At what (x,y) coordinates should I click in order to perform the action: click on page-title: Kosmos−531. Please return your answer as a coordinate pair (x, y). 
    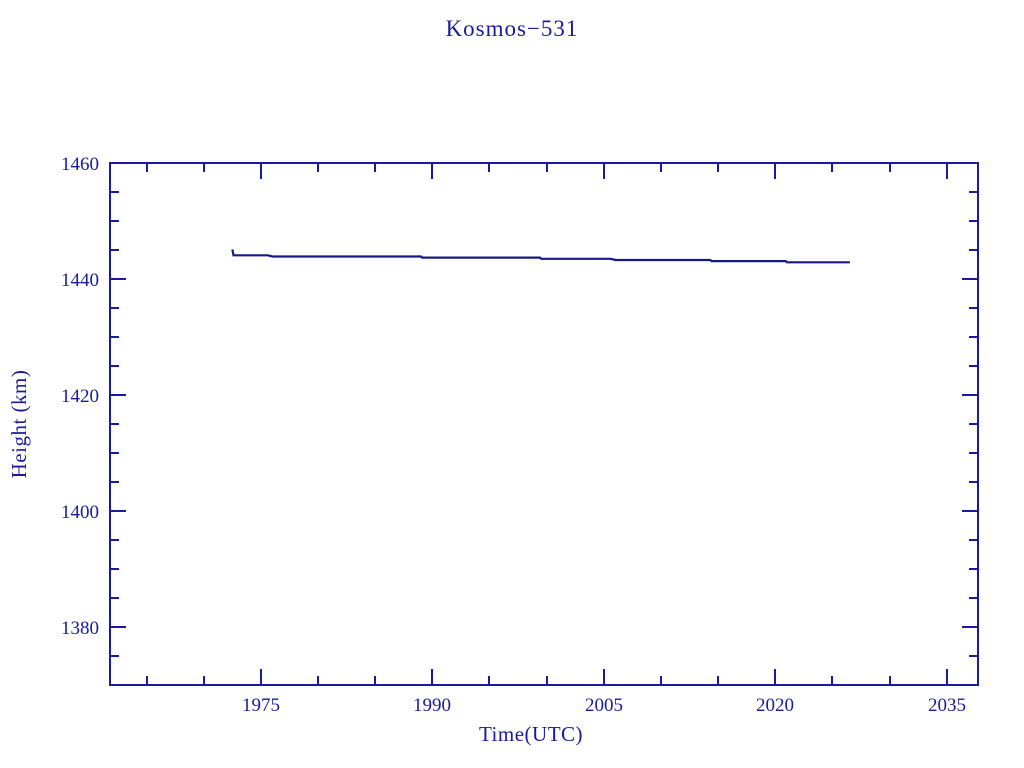
    Looking at the image, I should click on (512, 28).